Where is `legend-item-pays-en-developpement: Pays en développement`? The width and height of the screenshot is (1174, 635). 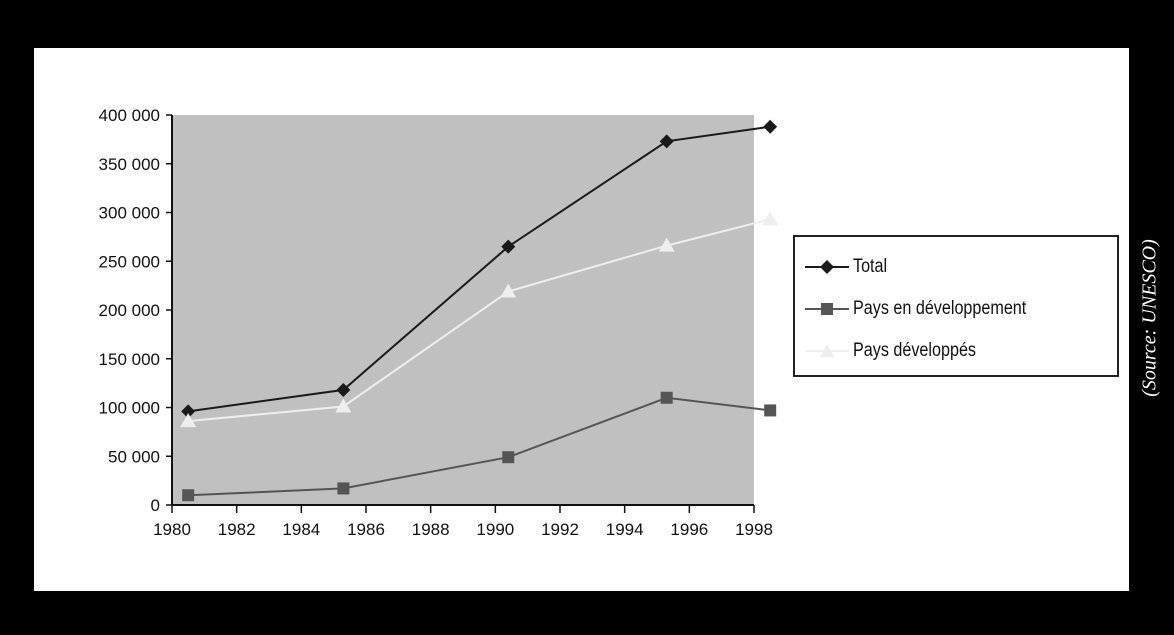
legend-item-pays-en-developpement: Pays en développement is located at coordinates (956, 309).